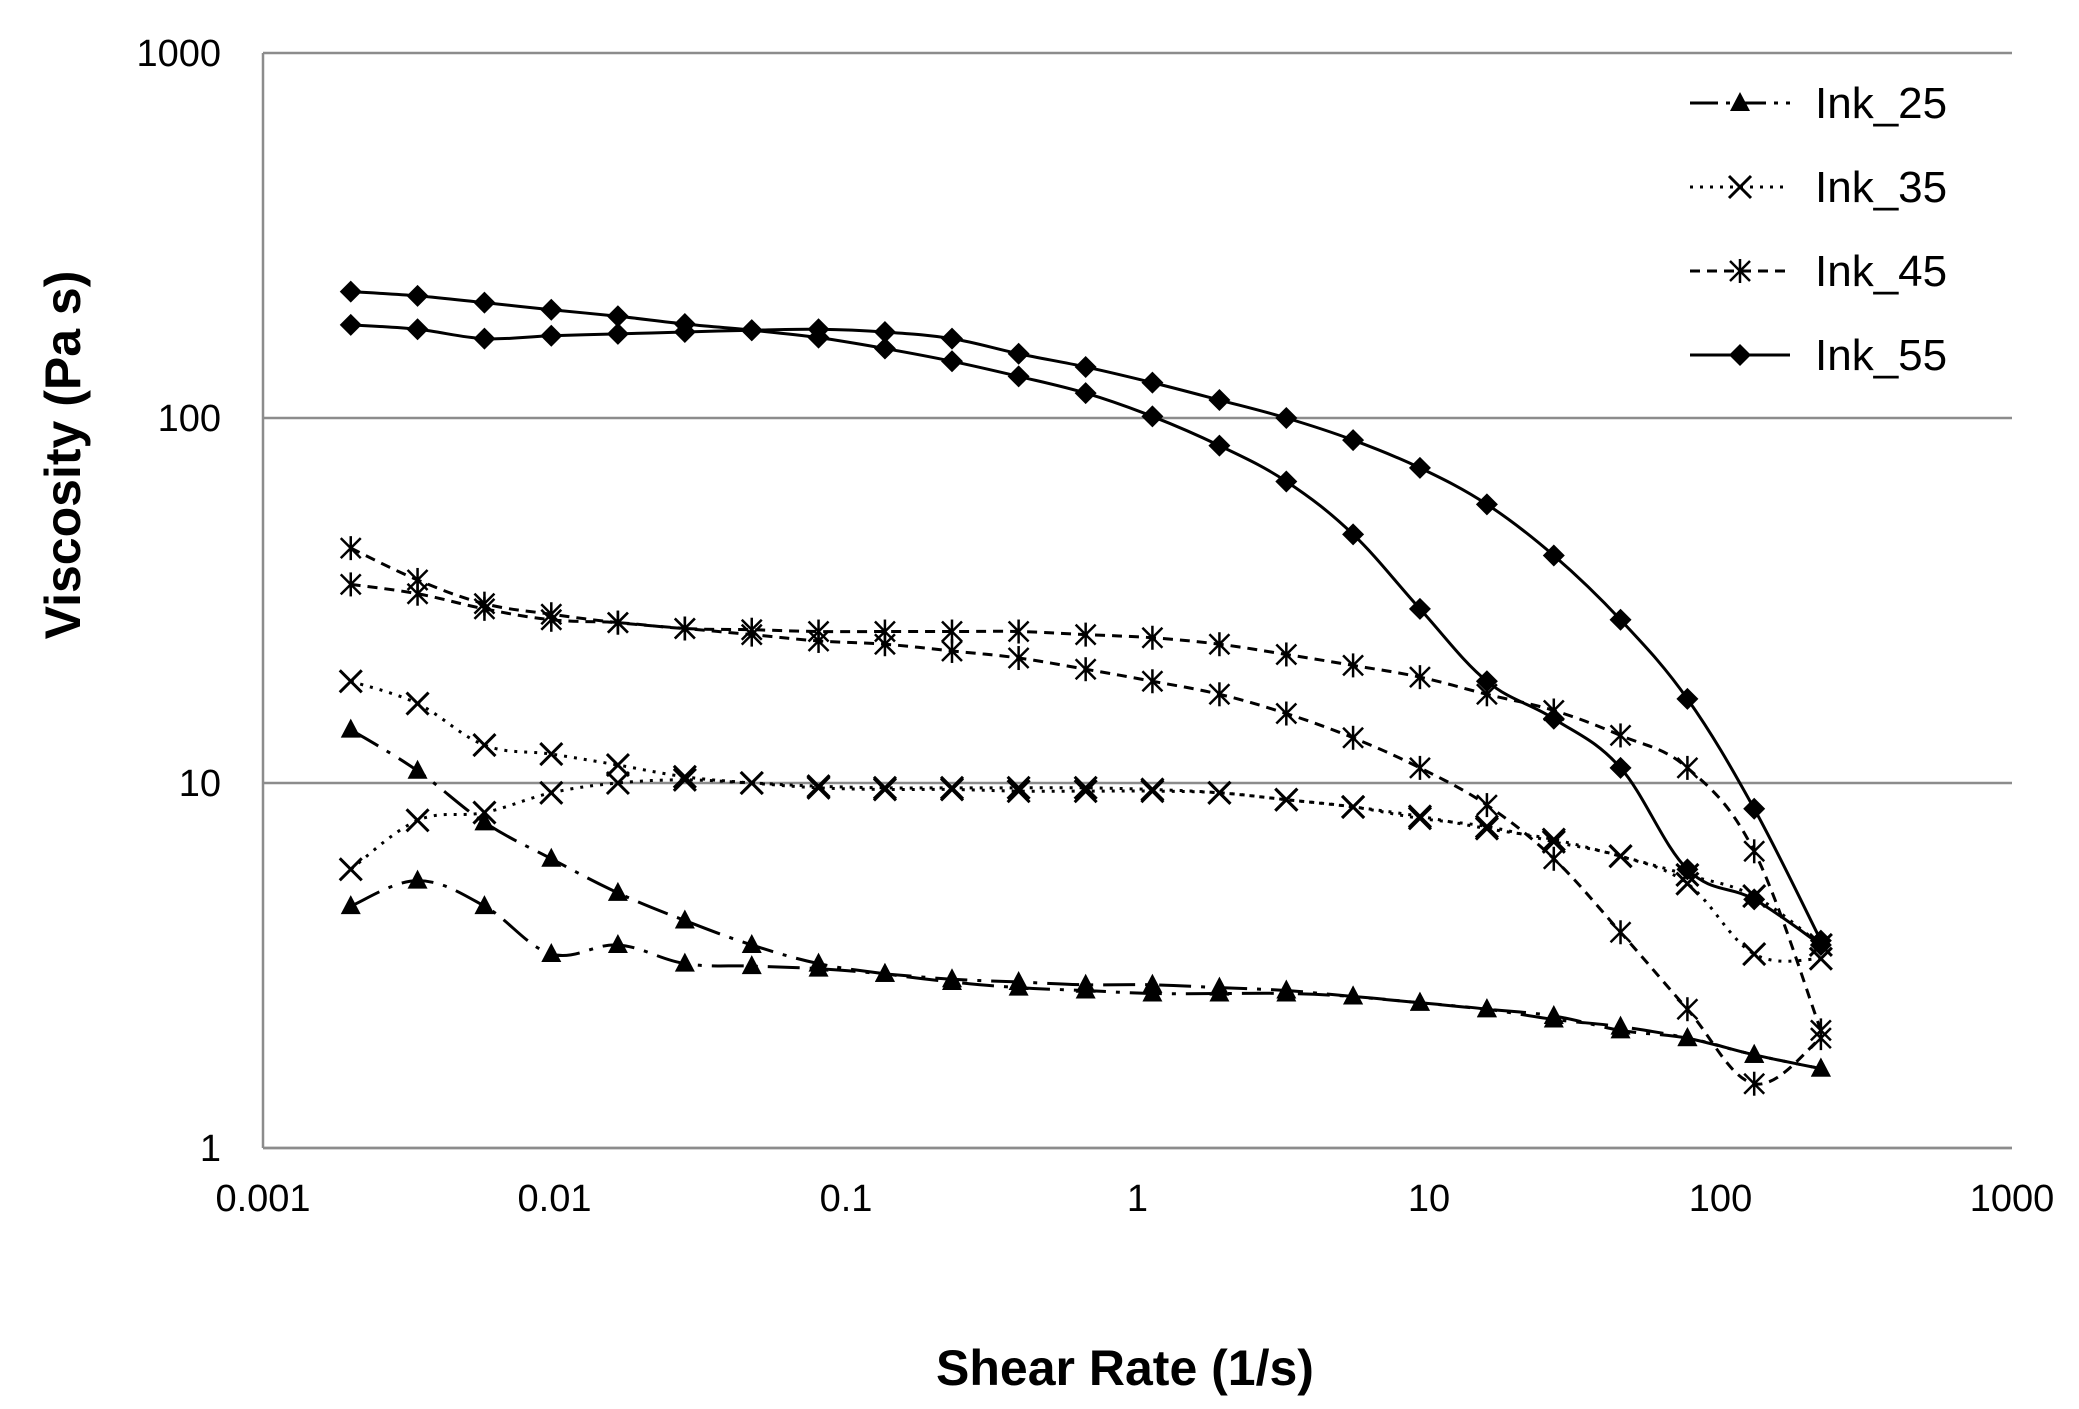  I want to click on legend: Ink_25 Ink_35 Ink_45 Ink_55, so click(1818, 229).